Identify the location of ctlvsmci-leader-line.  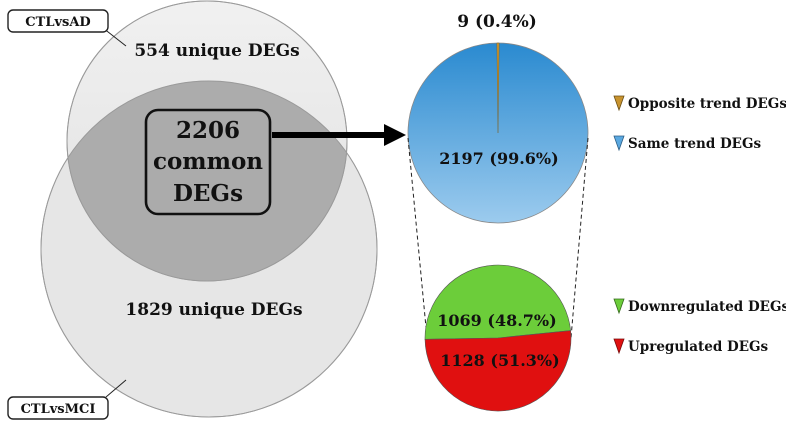
(116, 388).